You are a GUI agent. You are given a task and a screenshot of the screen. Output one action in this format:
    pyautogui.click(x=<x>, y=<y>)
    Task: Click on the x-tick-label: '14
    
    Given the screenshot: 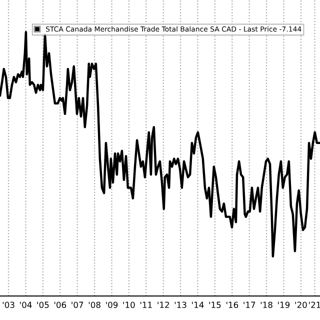 What is the action you would take?
    pyautogui.click(x=198, y=305)
    